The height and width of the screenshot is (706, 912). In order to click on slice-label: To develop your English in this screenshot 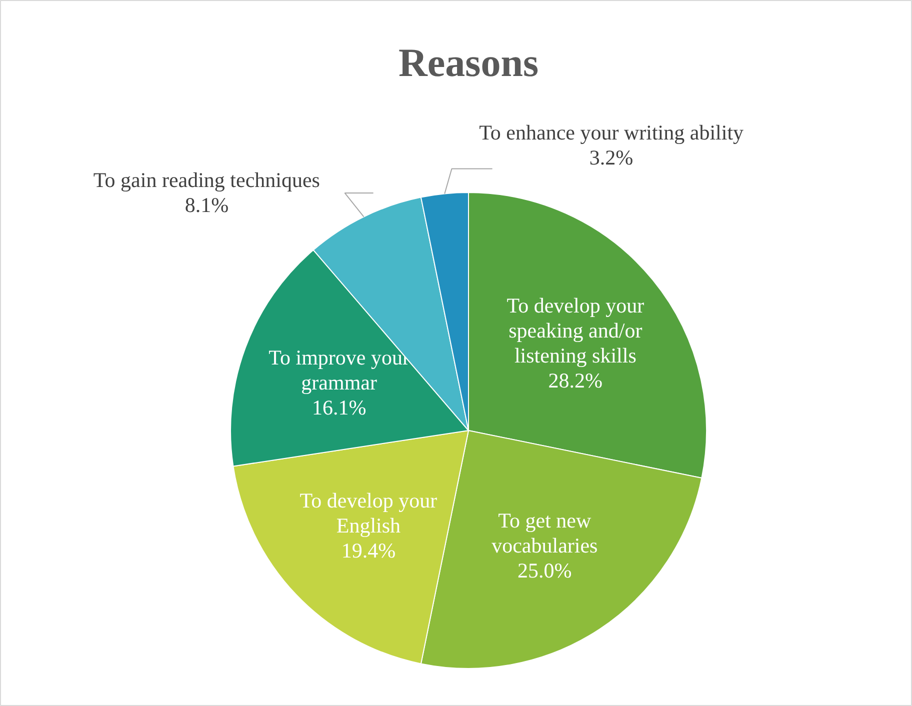, I will do `click(369, 513)`.